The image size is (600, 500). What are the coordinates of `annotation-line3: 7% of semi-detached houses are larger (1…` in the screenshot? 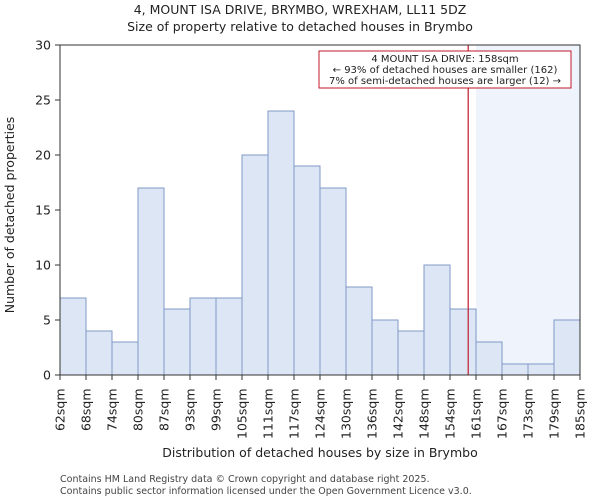 It's located at (445, 81).